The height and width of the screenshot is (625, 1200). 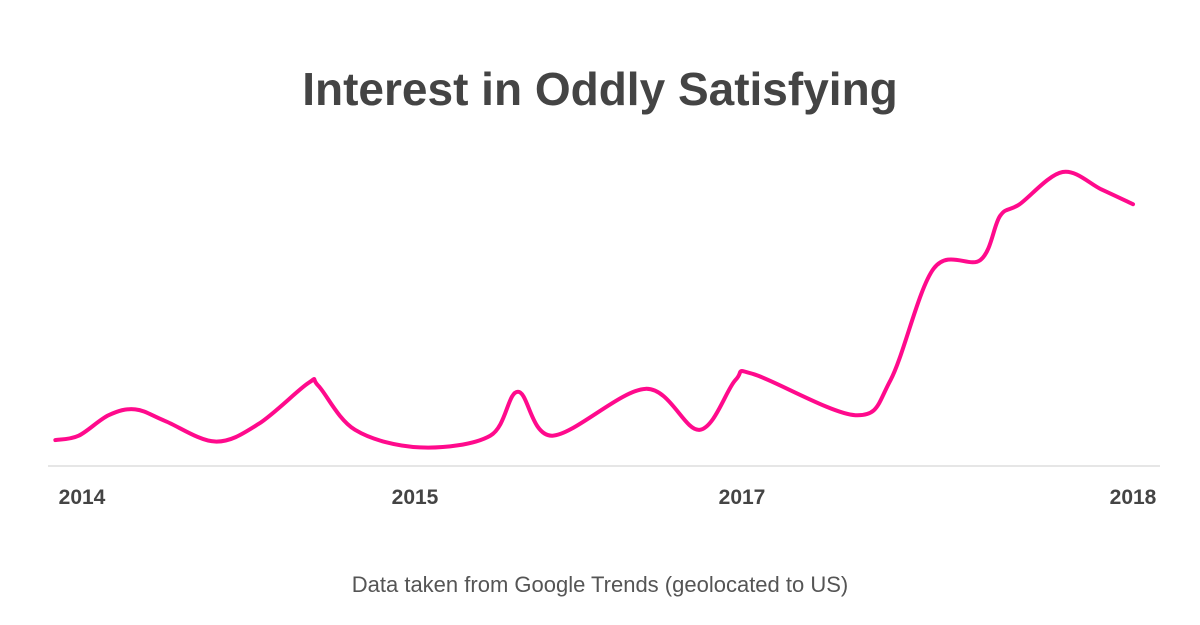 I want to click on x-tick-label: 2014, so click(x=82, y=497).